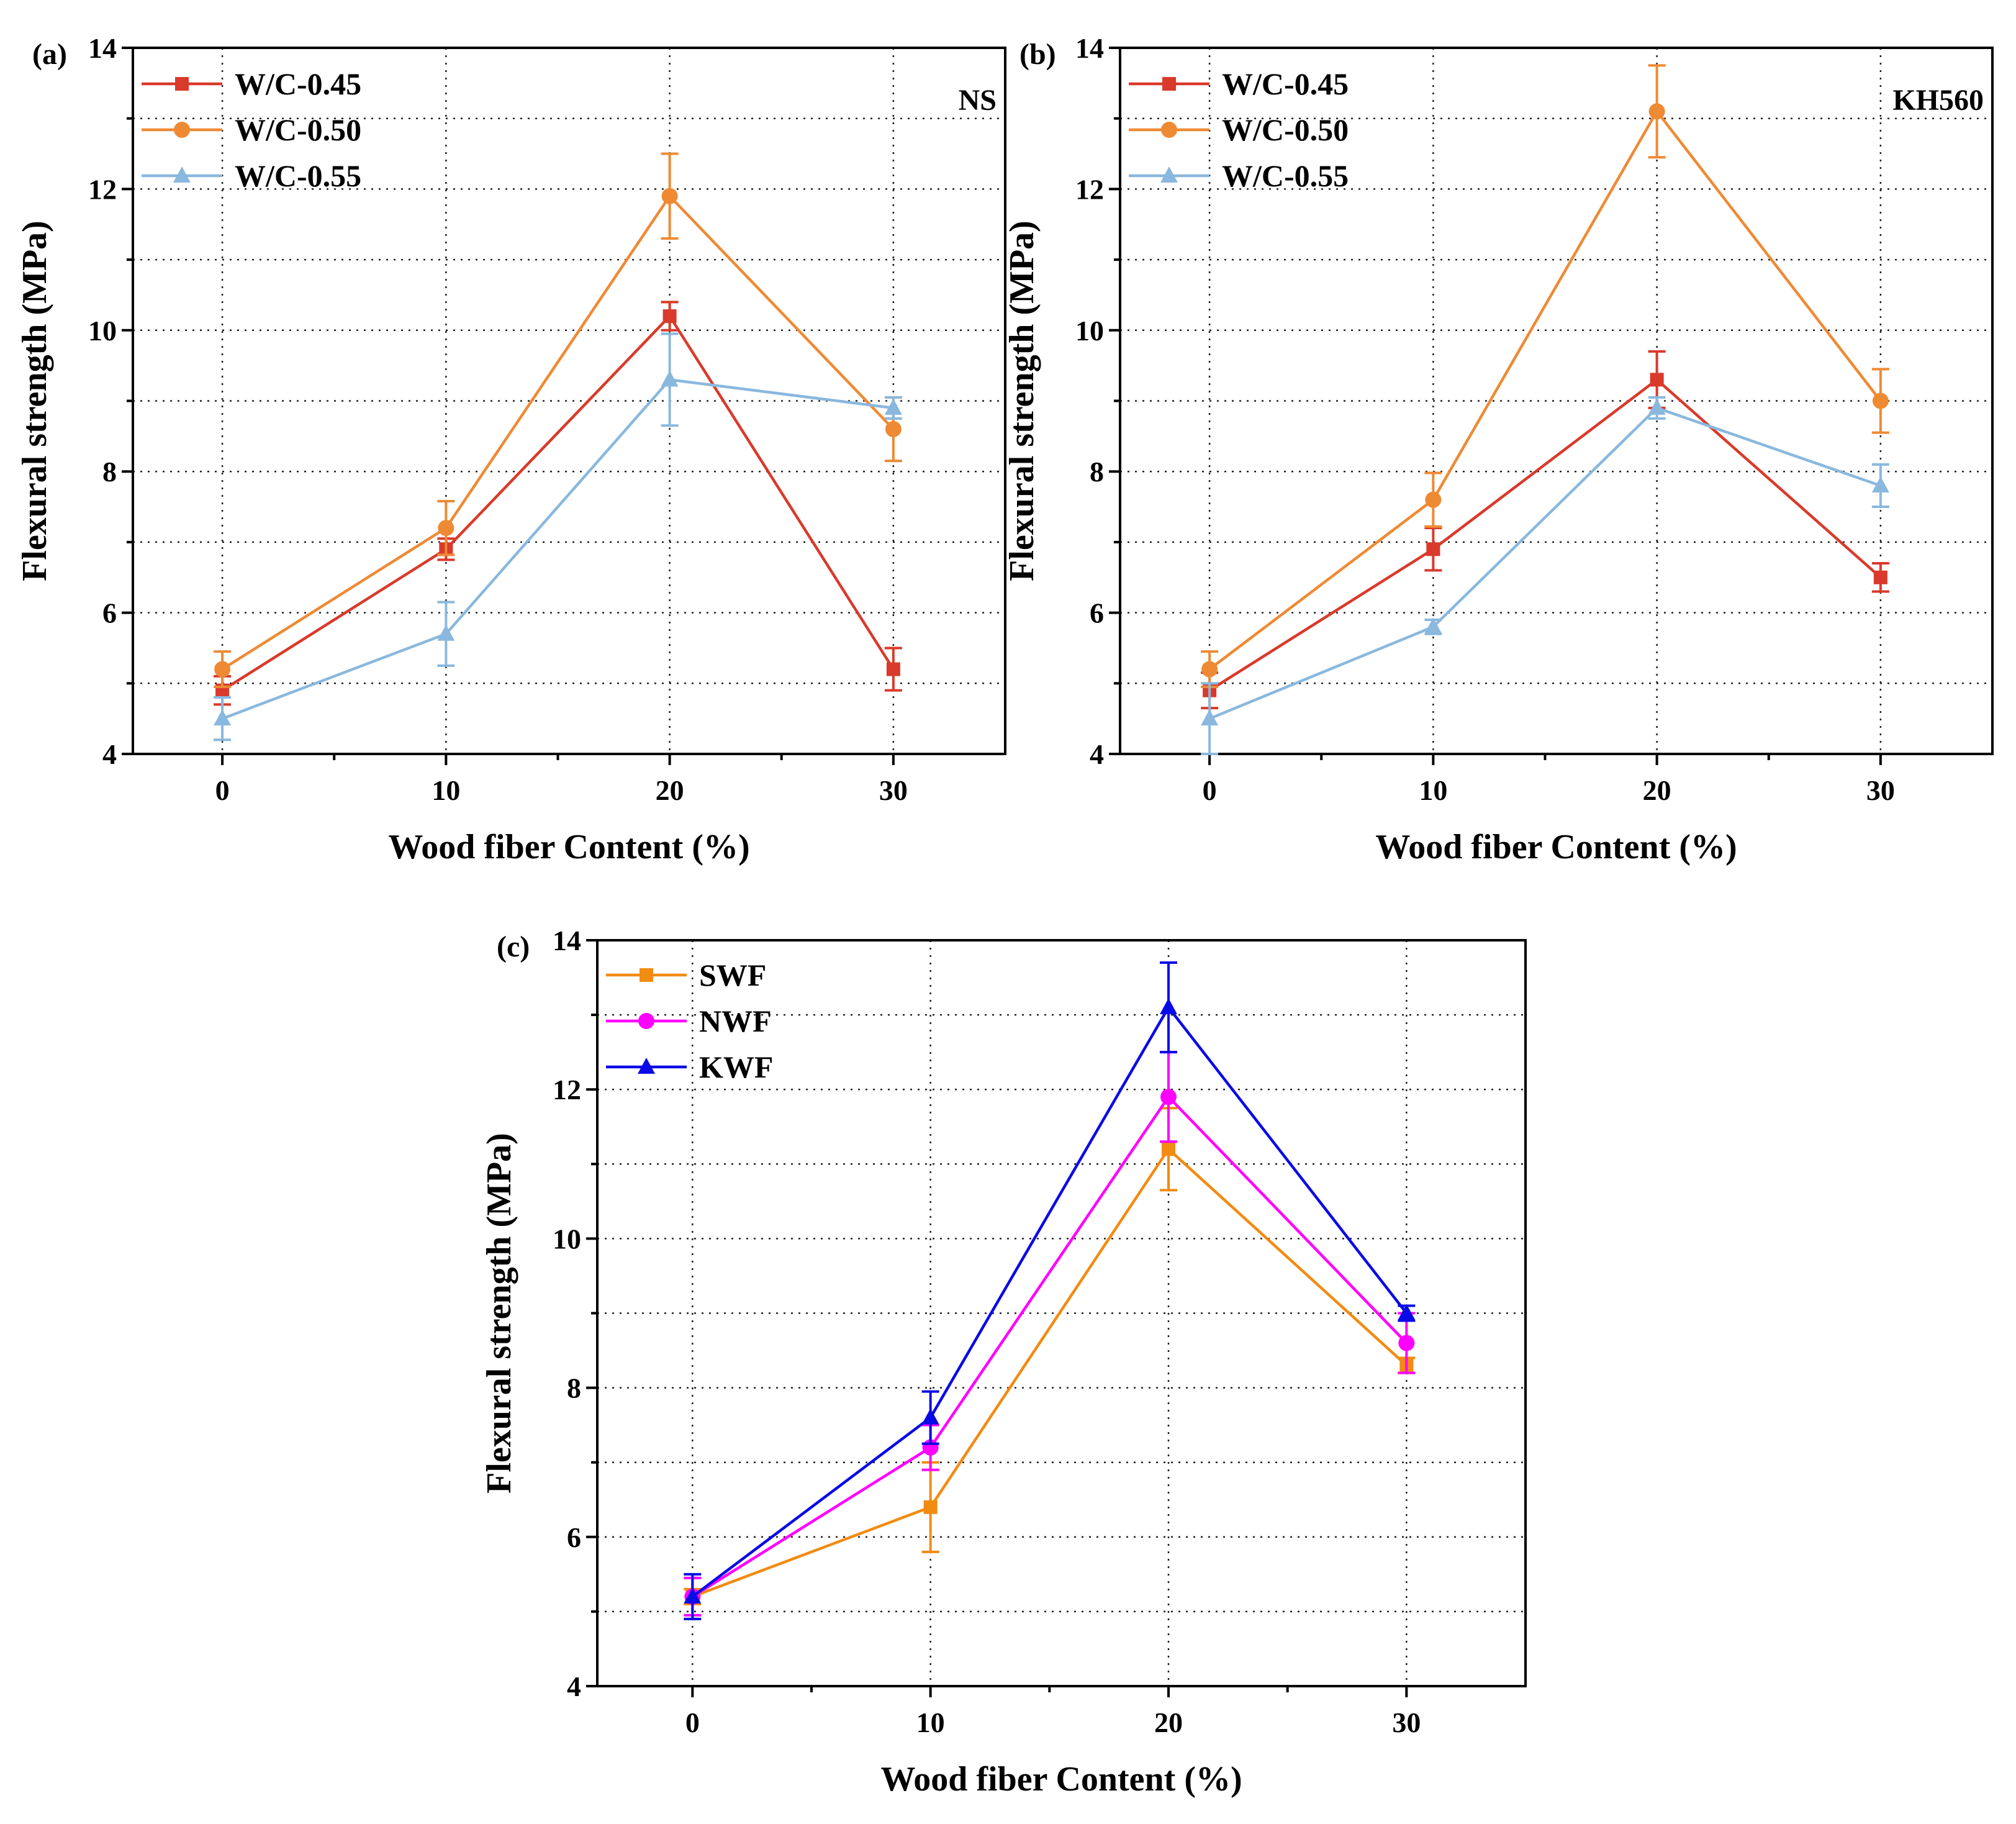 Image resolution: width=2016 pixels, height=1824 pixels. I want to click on legend-label: SWF, so click(732, 975).